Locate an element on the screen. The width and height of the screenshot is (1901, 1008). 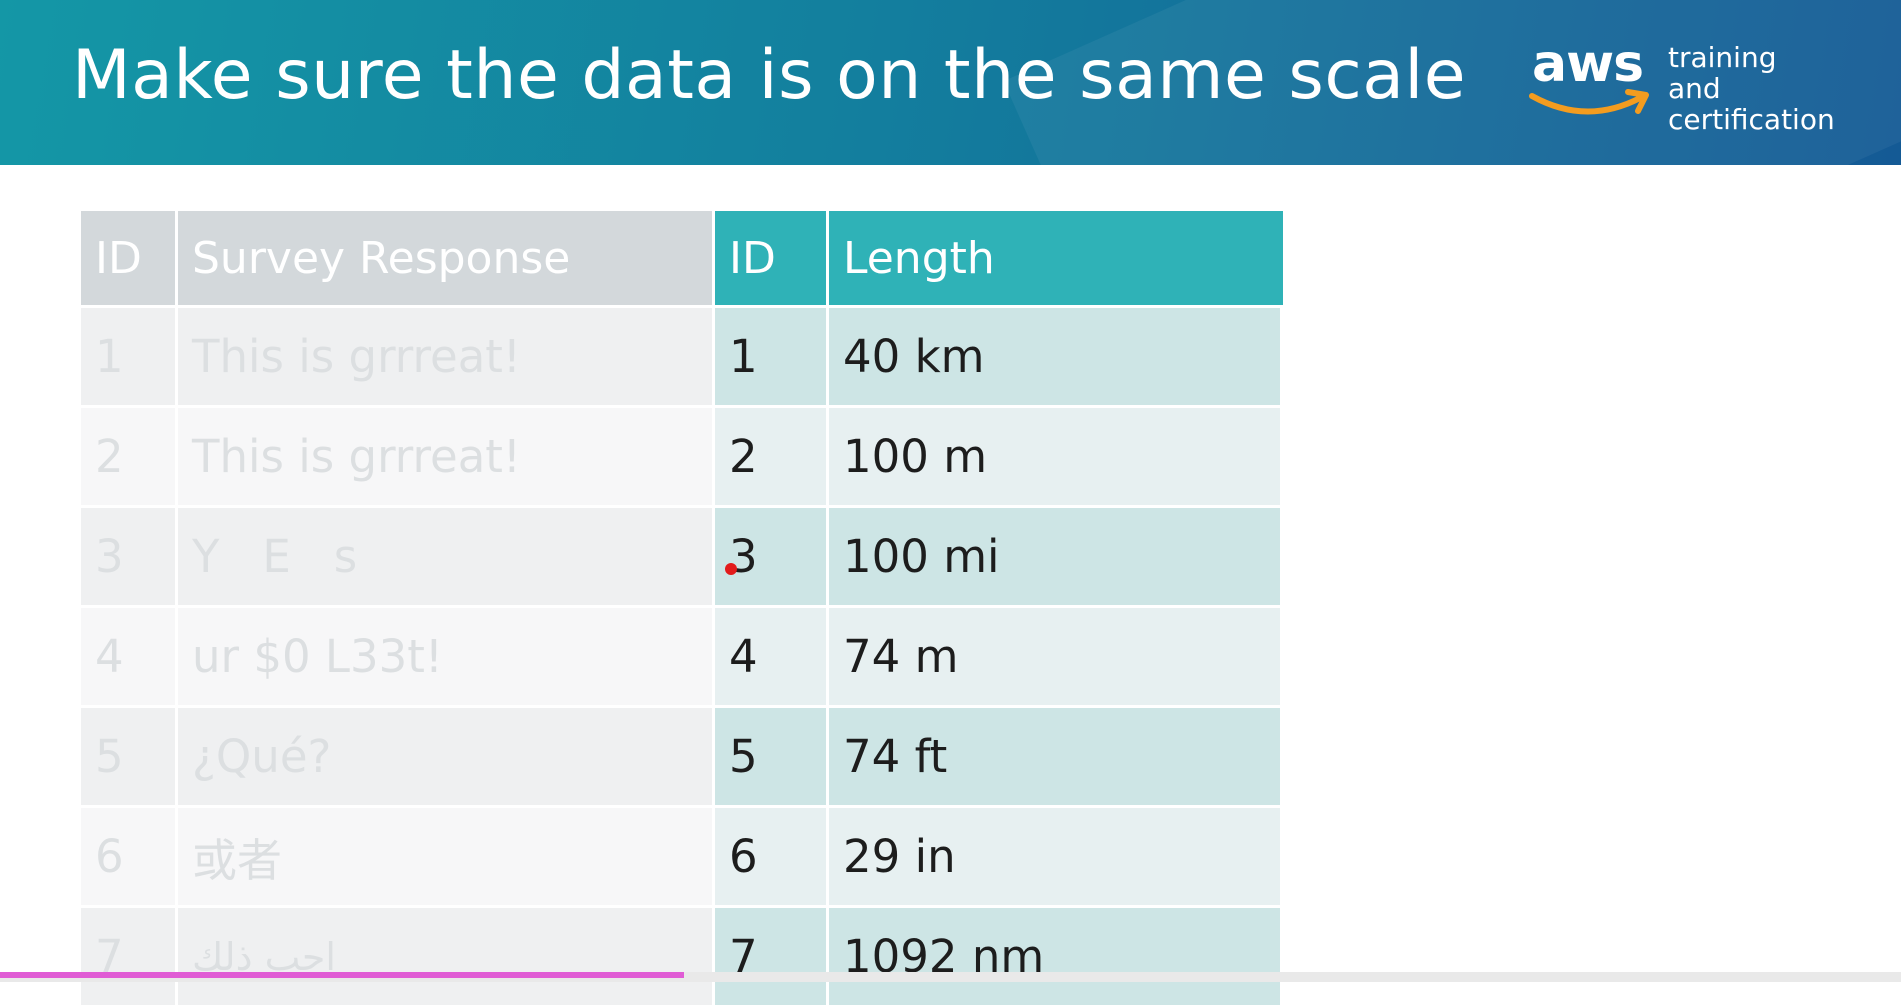
table-row: 7 احب ذلك 7 1092 nm is located at coordinates (682, 958).